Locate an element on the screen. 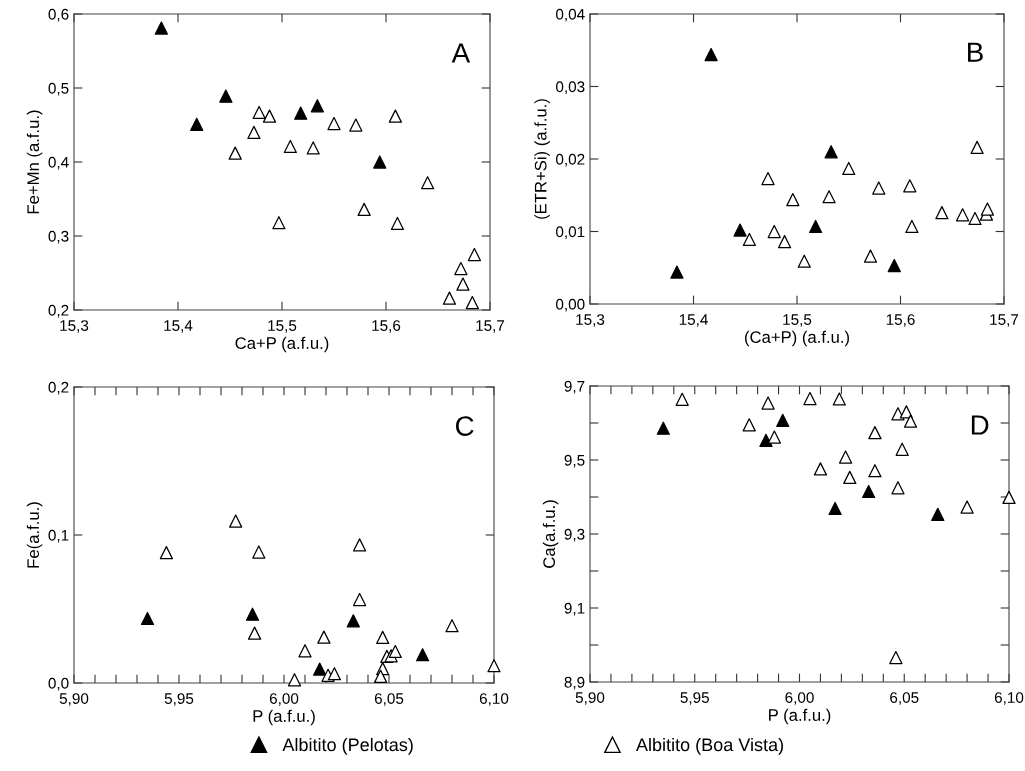 This screenshot has width=1025, height=771. y-tick-label: 0,4 is located at coordinates (58, 163).